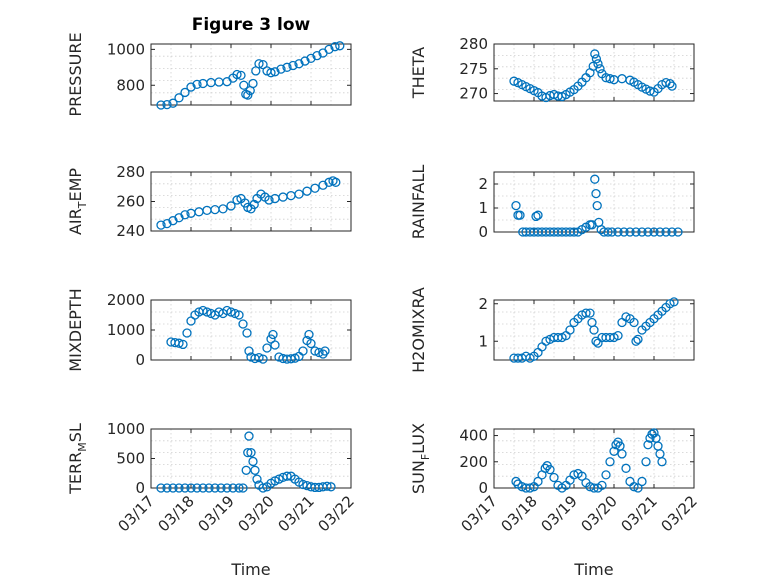  Describe the element at coordinates (216, 513) in the screenshot. I see `x-tick-label: 03/19` at that location.